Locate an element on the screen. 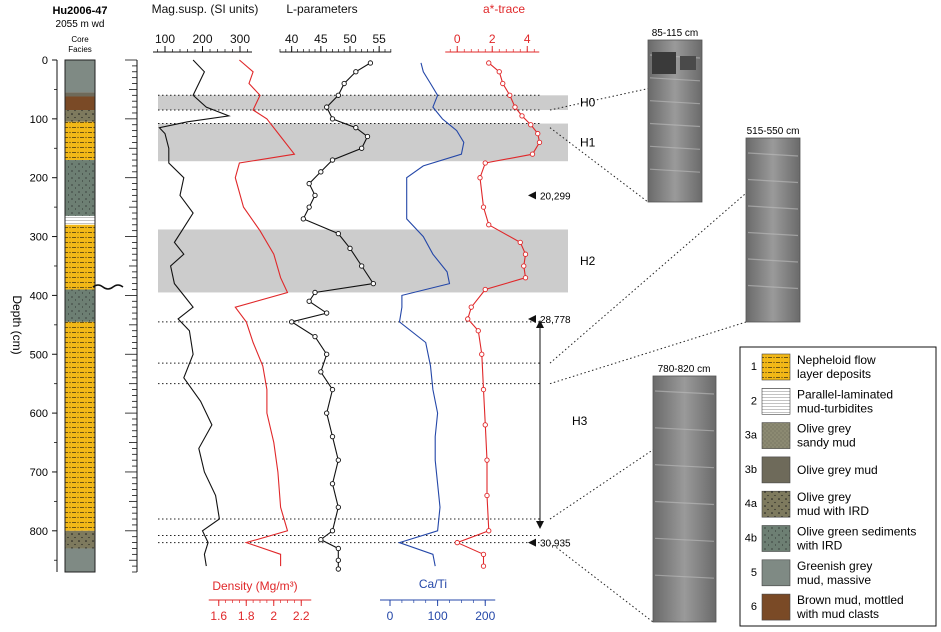 This screenshot has height=632, width=941. depth-tick-label: 200 is located at coordinates (39, 179).